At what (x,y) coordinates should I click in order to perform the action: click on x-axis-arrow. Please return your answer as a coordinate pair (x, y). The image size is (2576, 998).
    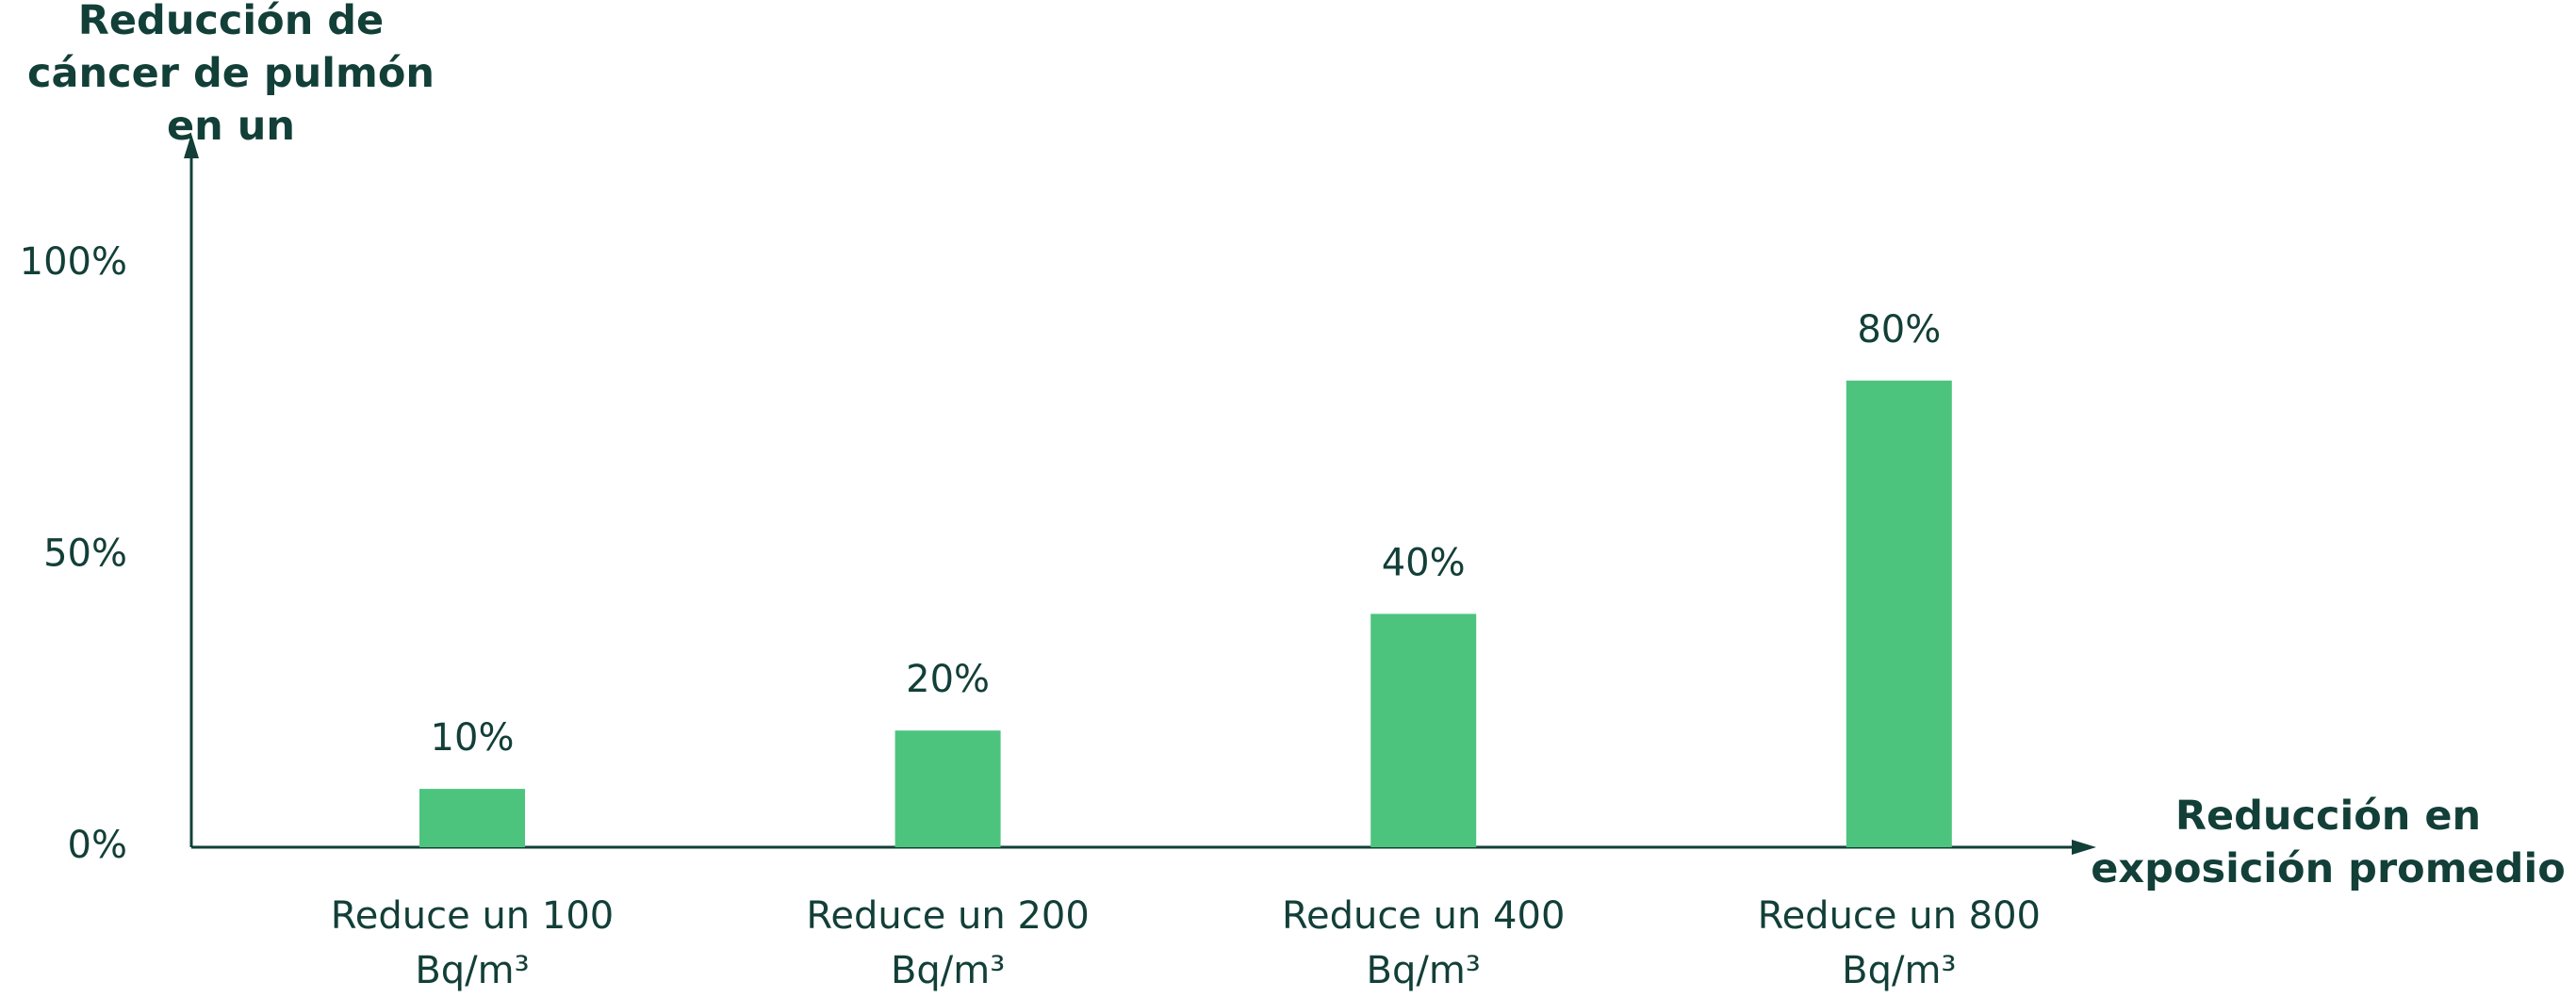
    Looking at the image, I should click on (2084, 847).